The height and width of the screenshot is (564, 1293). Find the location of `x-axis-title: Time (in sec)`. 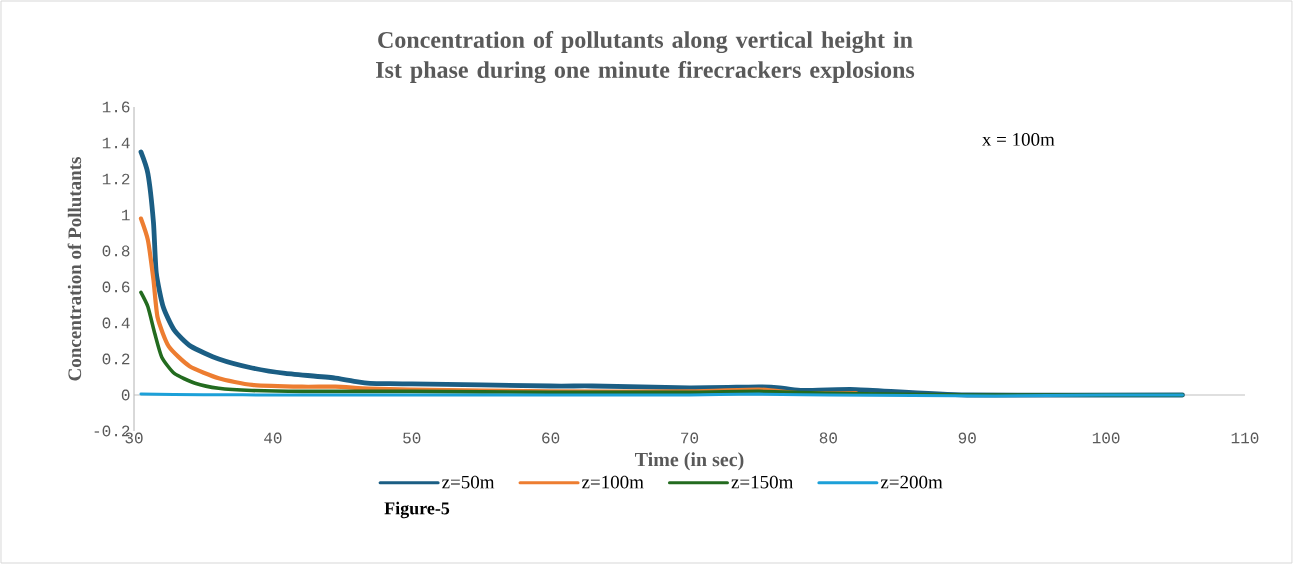

x-axis-title: Time (in sec) is located at coordinates (689, 461).